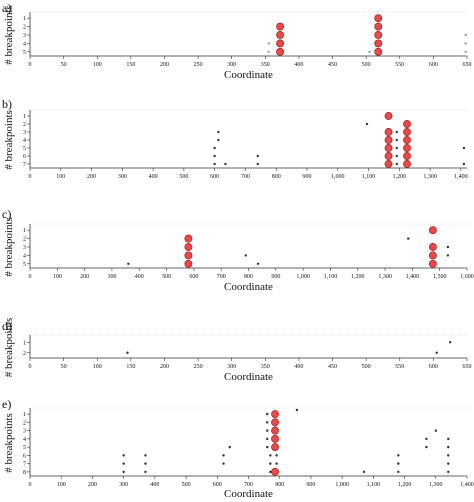 The width and height of the screenshot is (474, 502). I want to click on y-tick-label: 4, so click(24, 141).